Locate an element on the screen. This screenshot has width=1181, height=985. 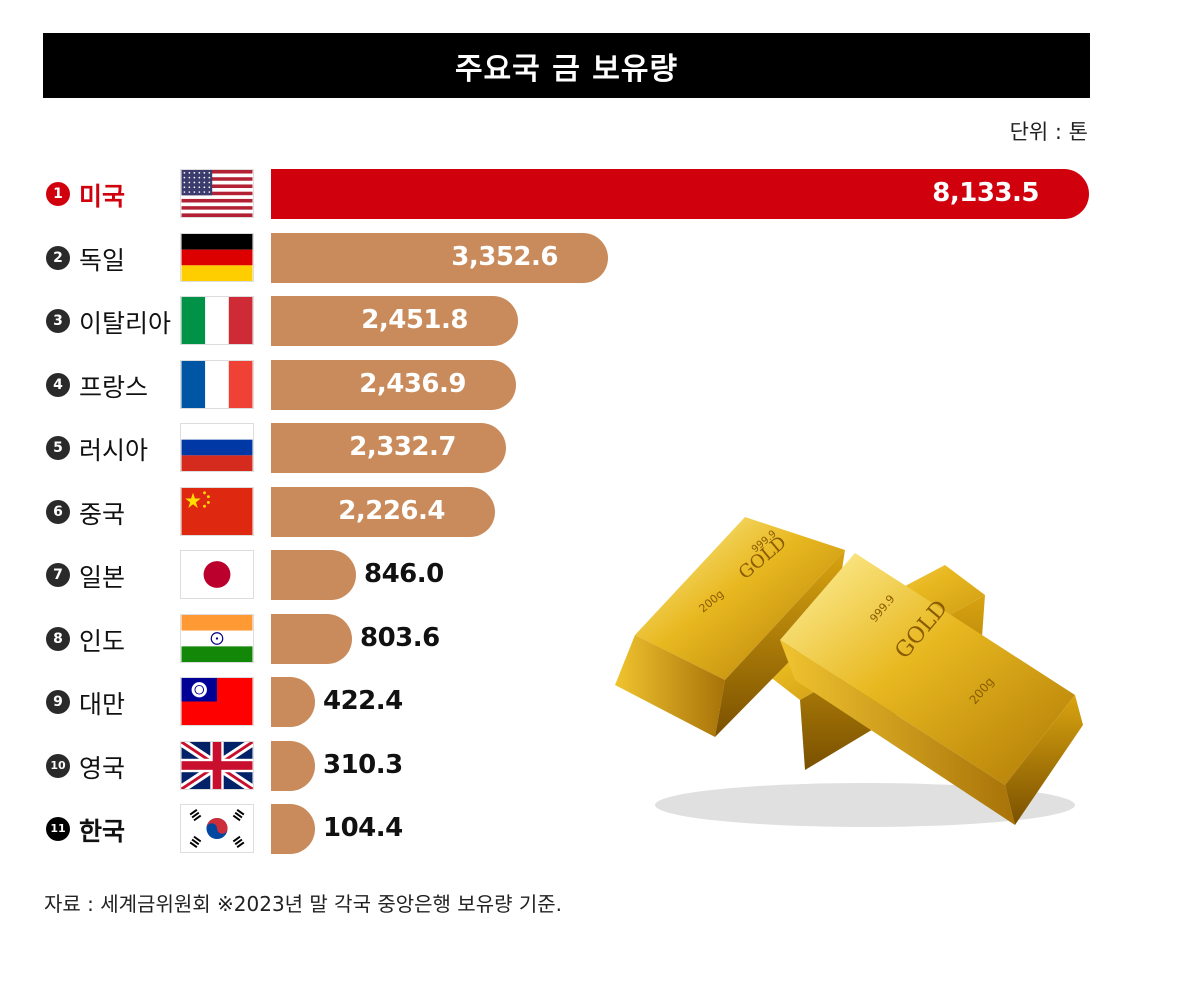
value-label: 310.3 is located at coordinates (363, 764).